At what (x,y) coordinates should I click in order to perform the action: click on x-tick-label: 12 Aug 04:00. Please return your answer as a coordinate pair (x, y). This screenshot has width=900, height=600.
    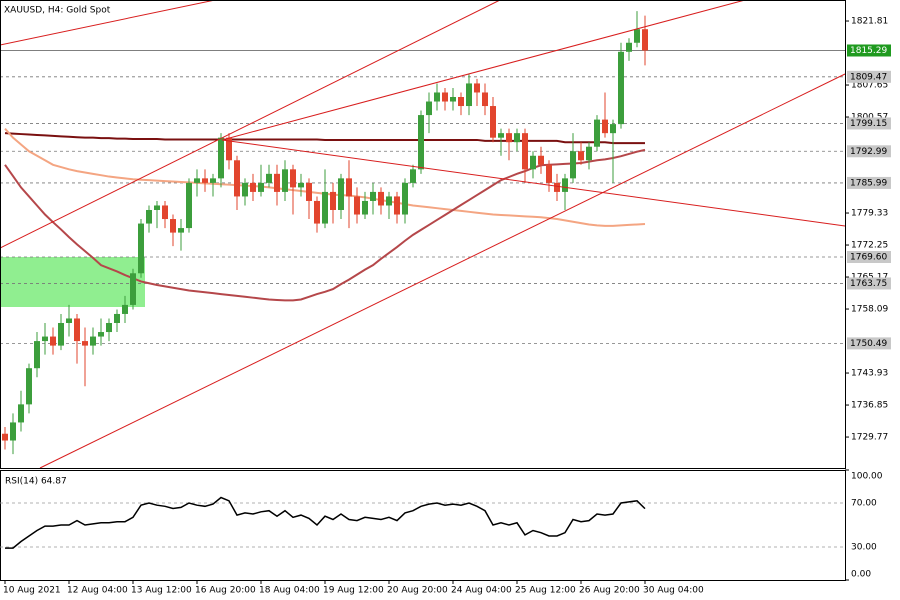
    Looking at the image, I should click on (97, 591).